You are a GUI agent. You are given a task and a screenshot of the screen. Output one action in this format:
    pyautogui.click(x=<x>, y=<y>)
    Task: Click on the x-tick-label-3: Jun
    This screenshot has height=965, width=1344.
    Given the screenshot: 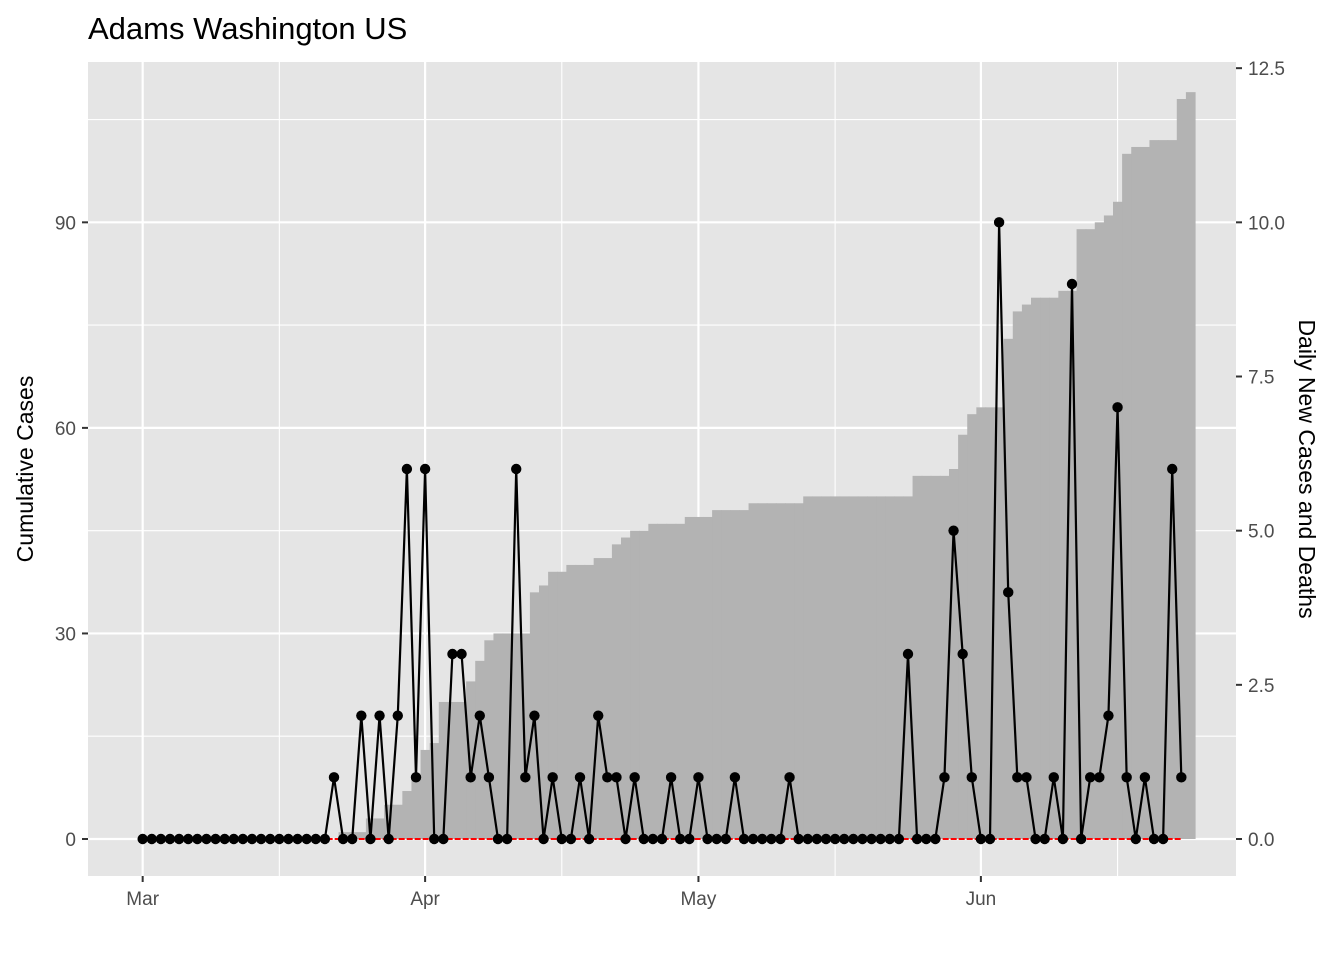 What is the action you would take?
    pyautogui.click(x=981, y=899)
    